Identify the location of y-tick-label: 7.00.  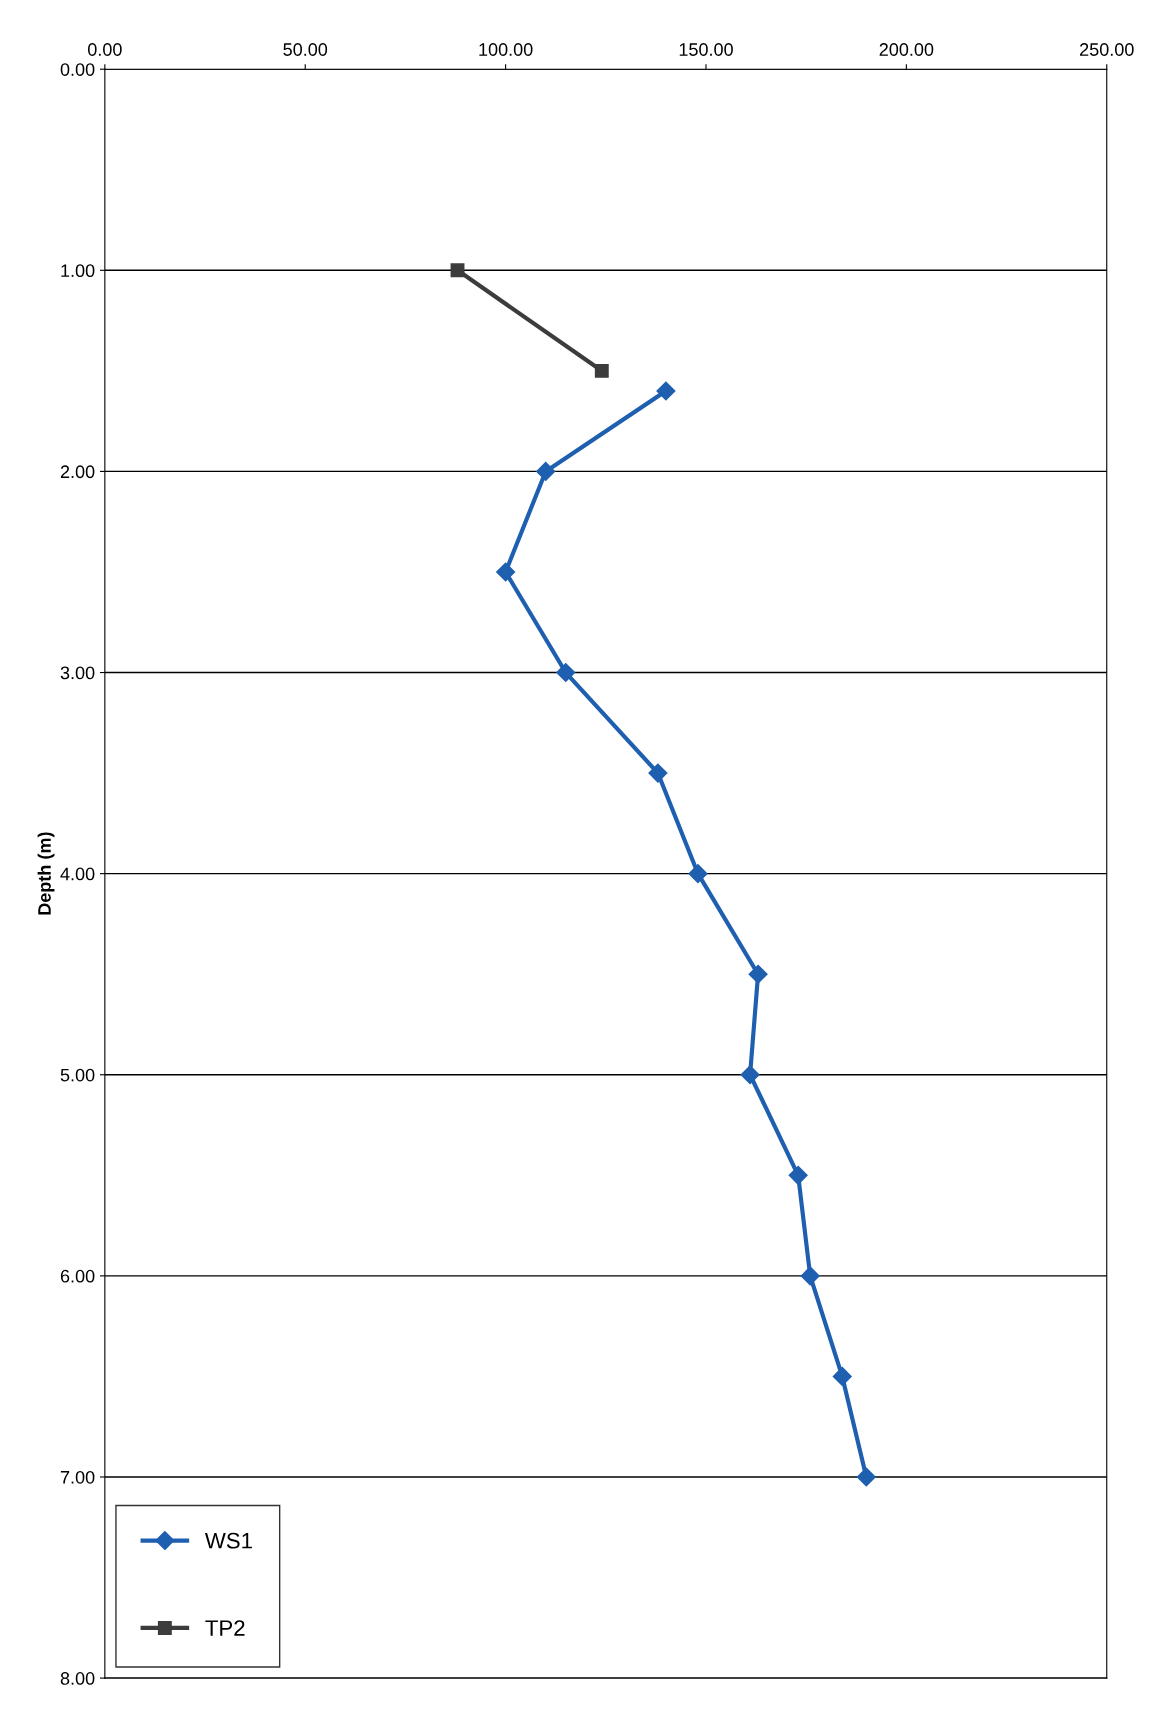
(77, 1477).